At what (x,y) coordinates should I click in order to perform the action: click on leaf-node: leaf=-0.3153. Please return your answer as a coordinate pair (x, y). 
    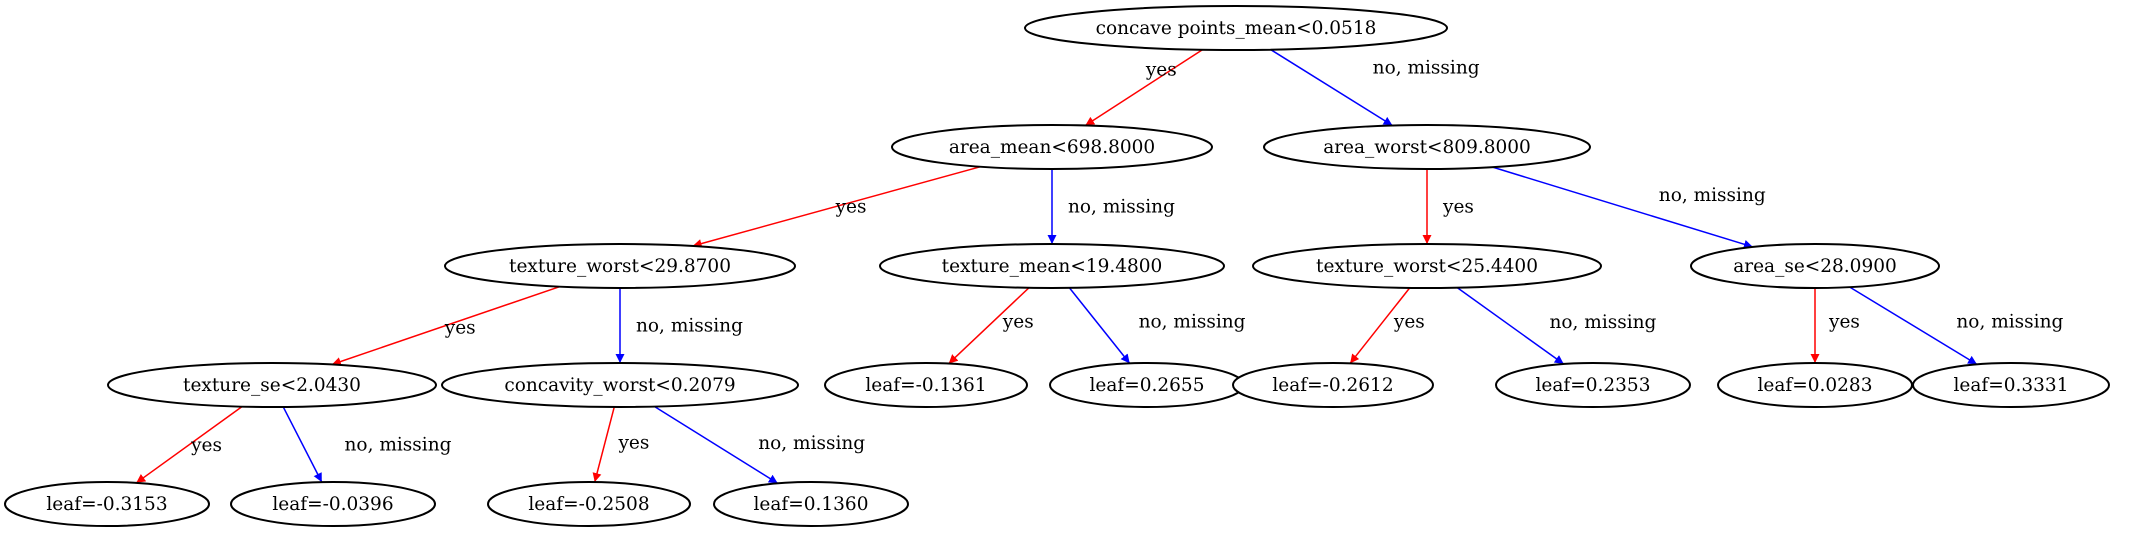
    Looking at the image, I should click on (107, 504).